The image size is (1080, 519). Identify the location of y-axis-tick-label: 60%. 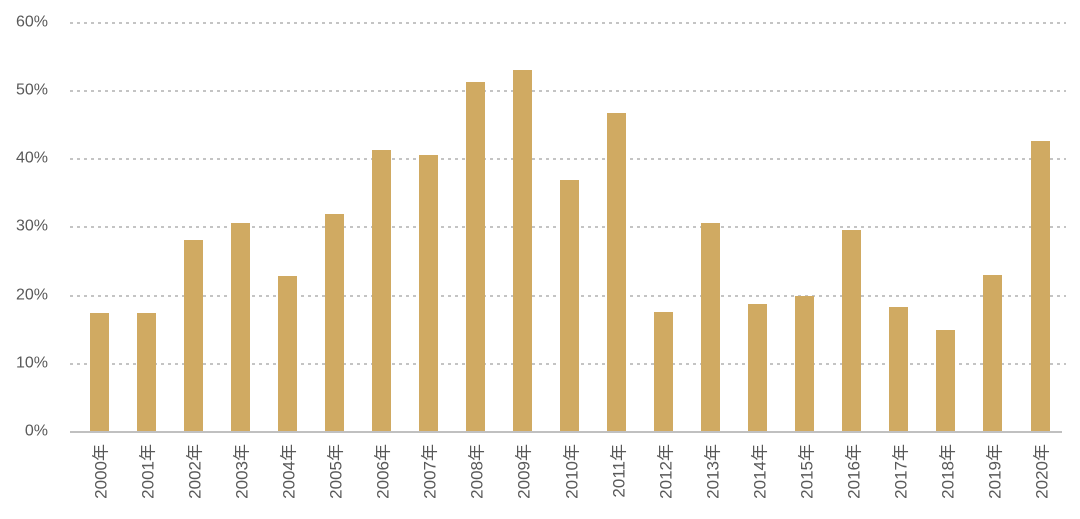
(31, 22).